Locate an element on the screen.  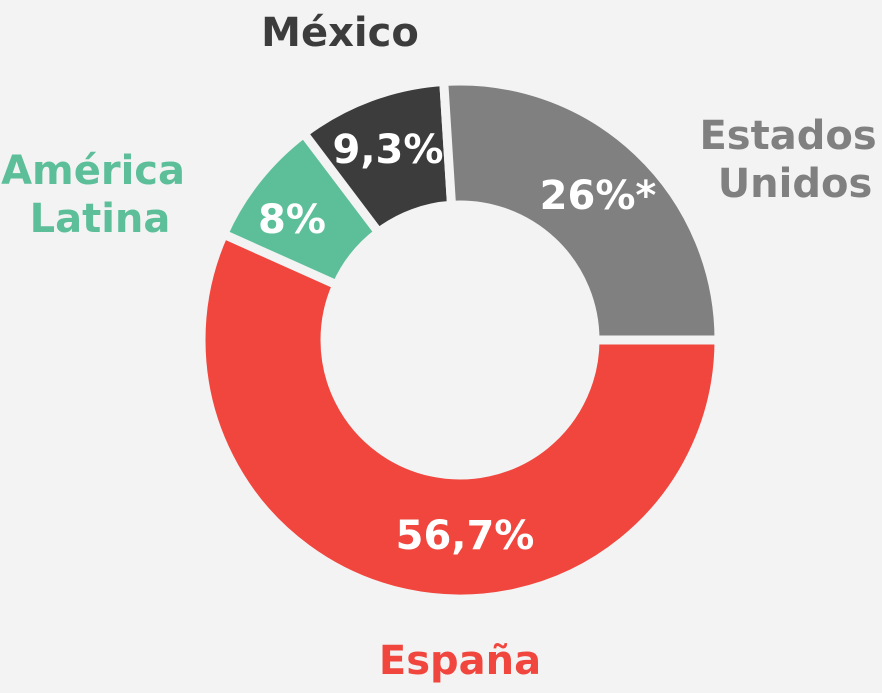
donut-segment is located at coordinates (581, 210).